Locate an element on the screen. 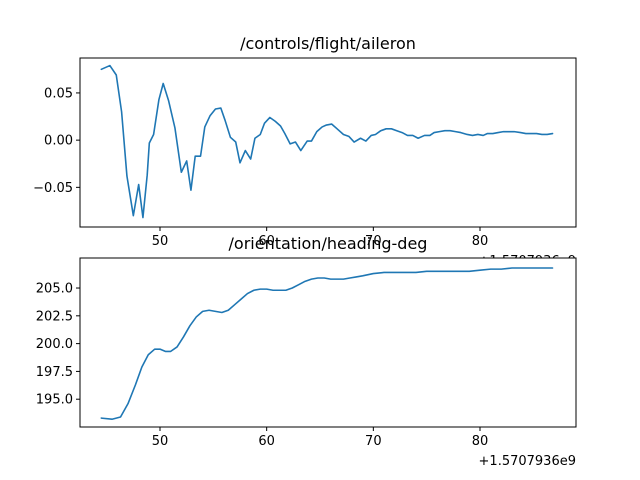  x-offset-label: +1.5707936e9 is located at coordinates (527, 461).